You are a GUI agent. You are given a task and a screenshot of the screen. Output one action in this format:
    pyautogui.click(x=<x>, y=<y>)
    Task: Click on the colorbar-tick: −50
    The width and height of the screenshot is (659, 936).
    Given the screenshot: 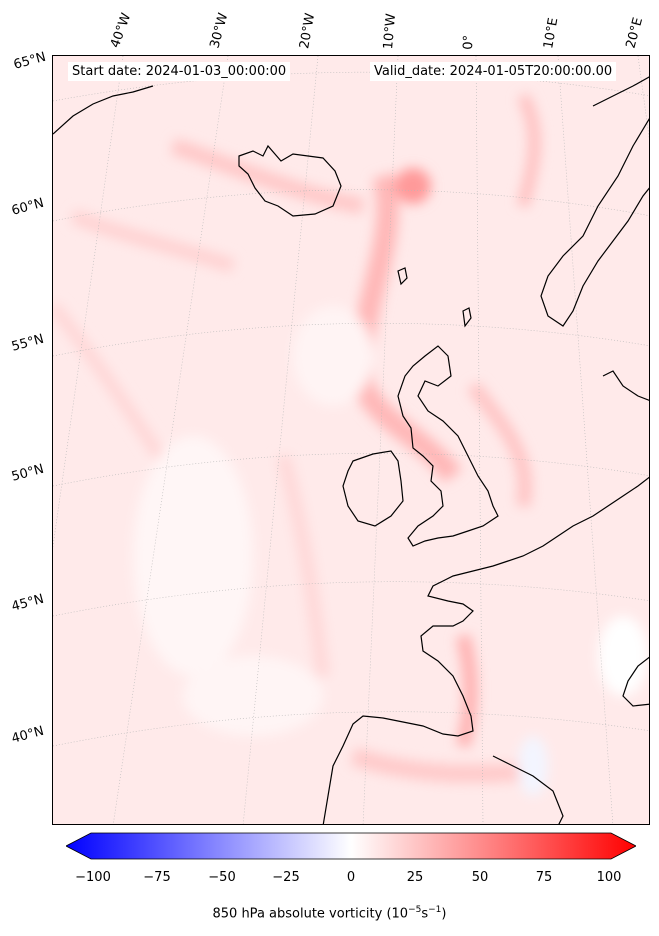 What is the action you would take?
    pyautogui.click(x=222, y=877)
    